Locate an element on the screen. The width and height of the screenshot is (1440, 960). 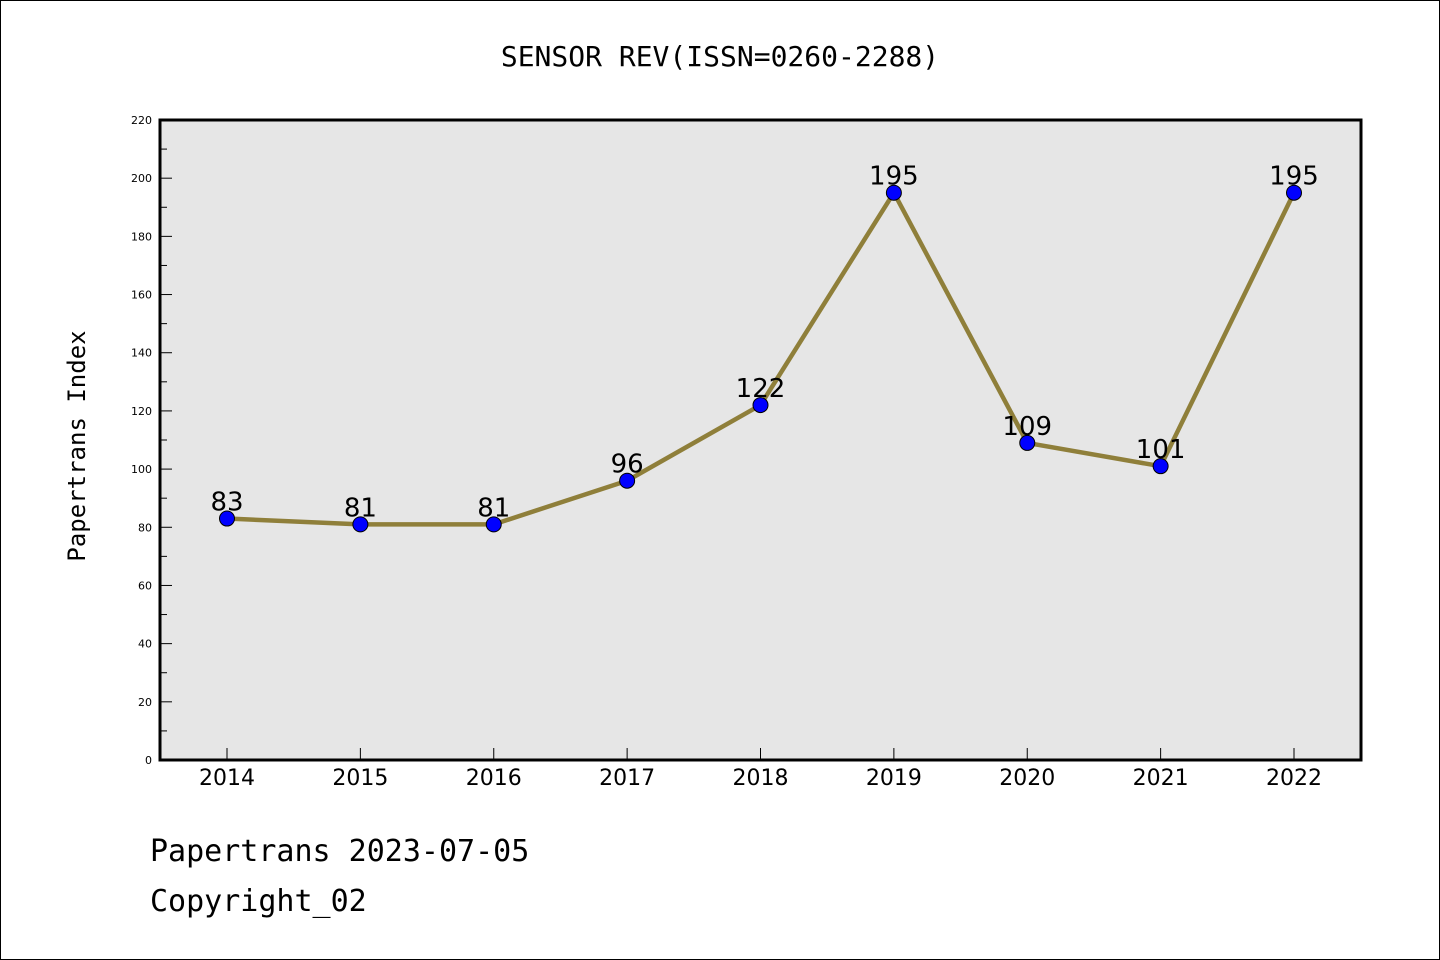
y-axis: 0 20 40 60 80 100 120 140 160 180 200 220 is located at coordinates (151, 440).